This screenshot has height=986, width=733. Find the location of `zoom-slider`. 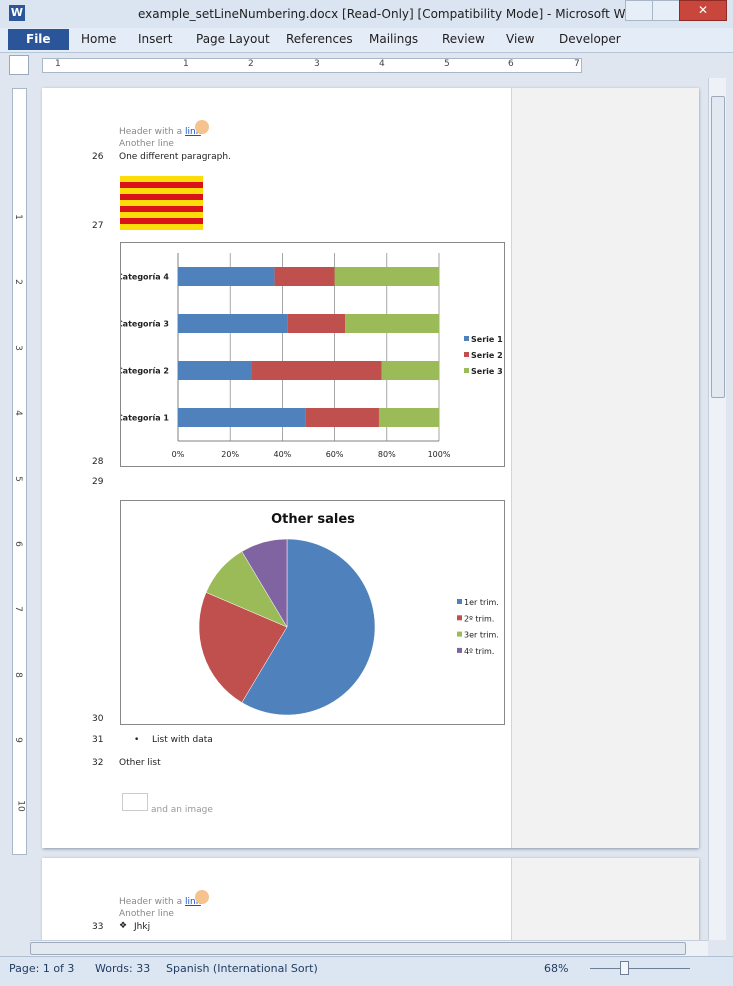

zoom-slider is located at coordinates (640, 968).